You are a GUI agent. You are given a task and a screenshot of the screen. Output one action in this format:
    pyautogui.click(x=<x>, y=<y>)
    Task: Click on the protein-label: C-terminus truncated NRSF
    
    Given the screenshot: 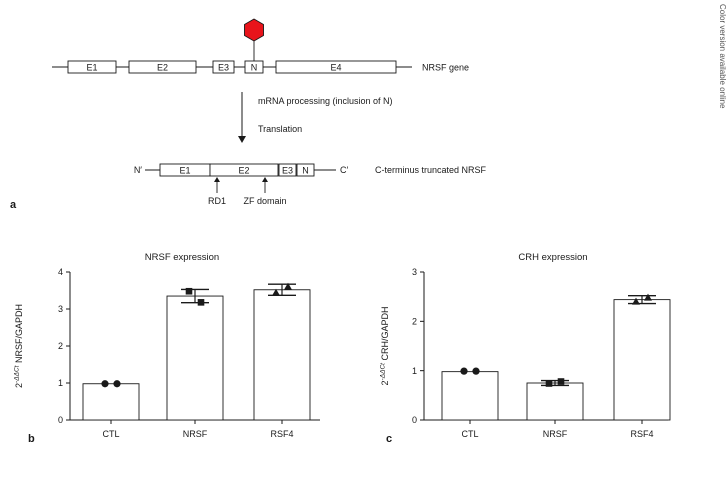 What is the action you would take?
    pyautogui.click(x=431, y=170)
    